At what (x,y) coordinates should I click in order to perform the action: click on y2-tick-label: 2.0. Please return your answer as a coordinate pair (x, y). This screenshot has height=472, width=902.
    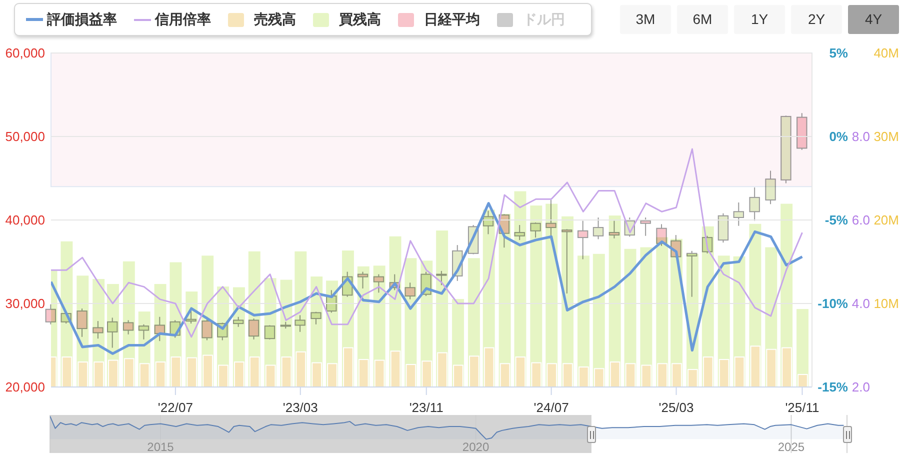
    Looking at the image, I should click on (861, 387).